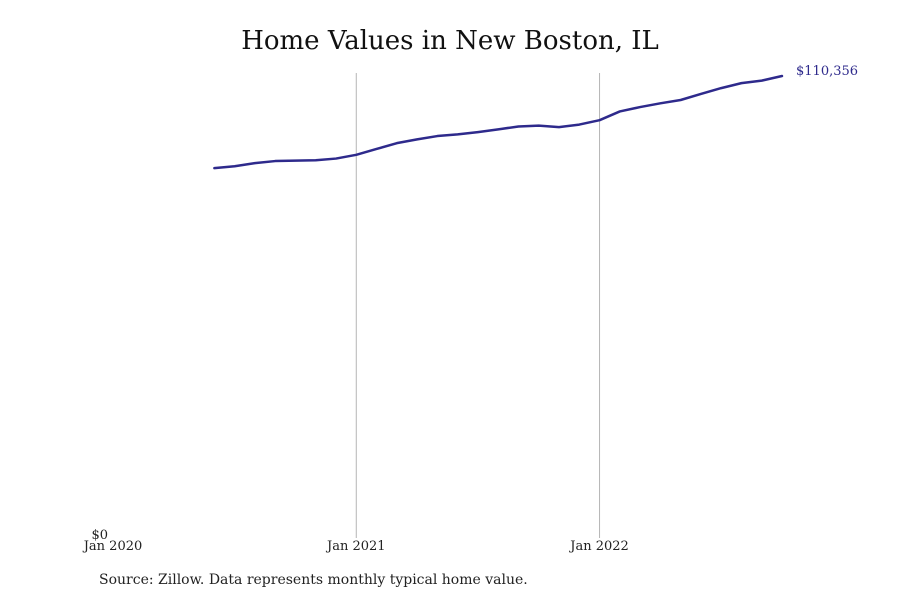 This screenshot has height=600, width=900. What do you see at coordinates (598, 546) in the screenshot?
I see `x-tick-label: Jan 2022` at bounding box center [598, 546].